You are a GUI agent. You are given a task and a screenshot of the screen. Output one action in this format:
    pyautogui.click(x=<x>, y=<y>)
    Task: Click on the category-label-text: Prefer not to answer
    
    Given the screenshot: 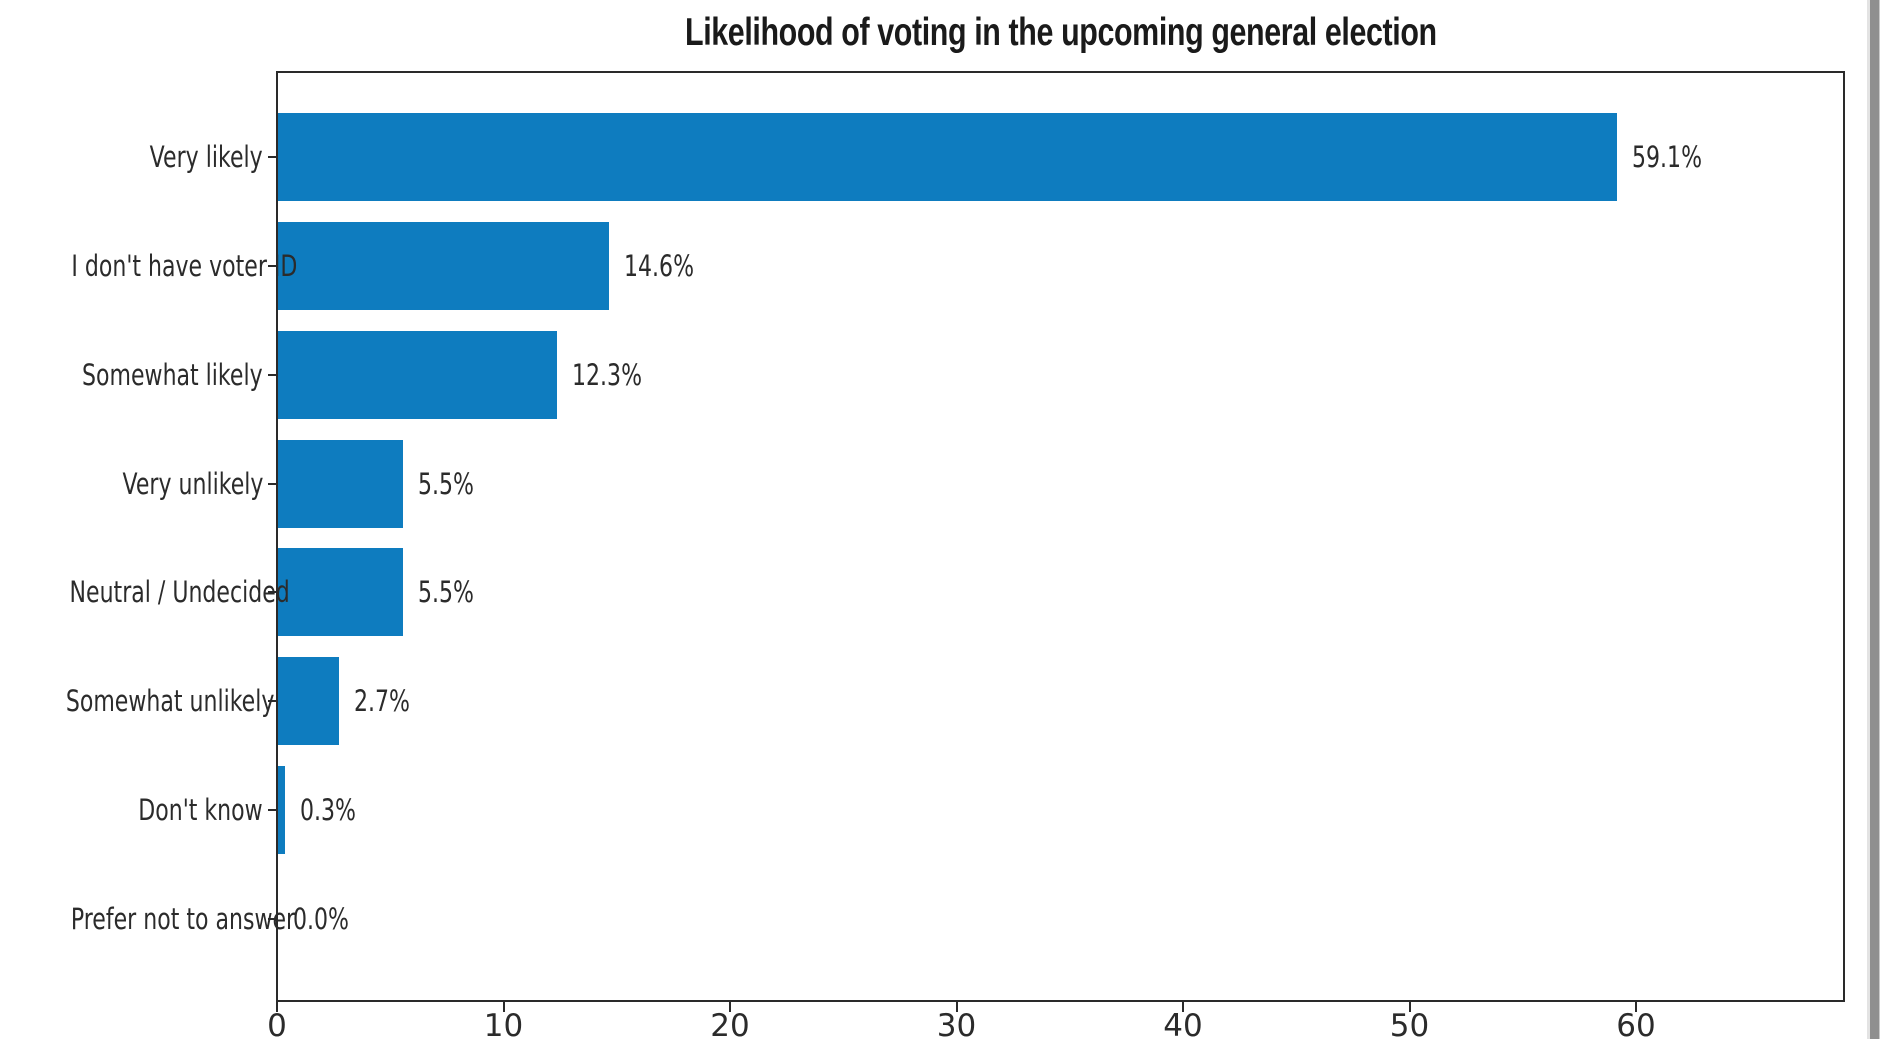 What is the action you would take?
    pyautogui.click(x=183, y=918)
    